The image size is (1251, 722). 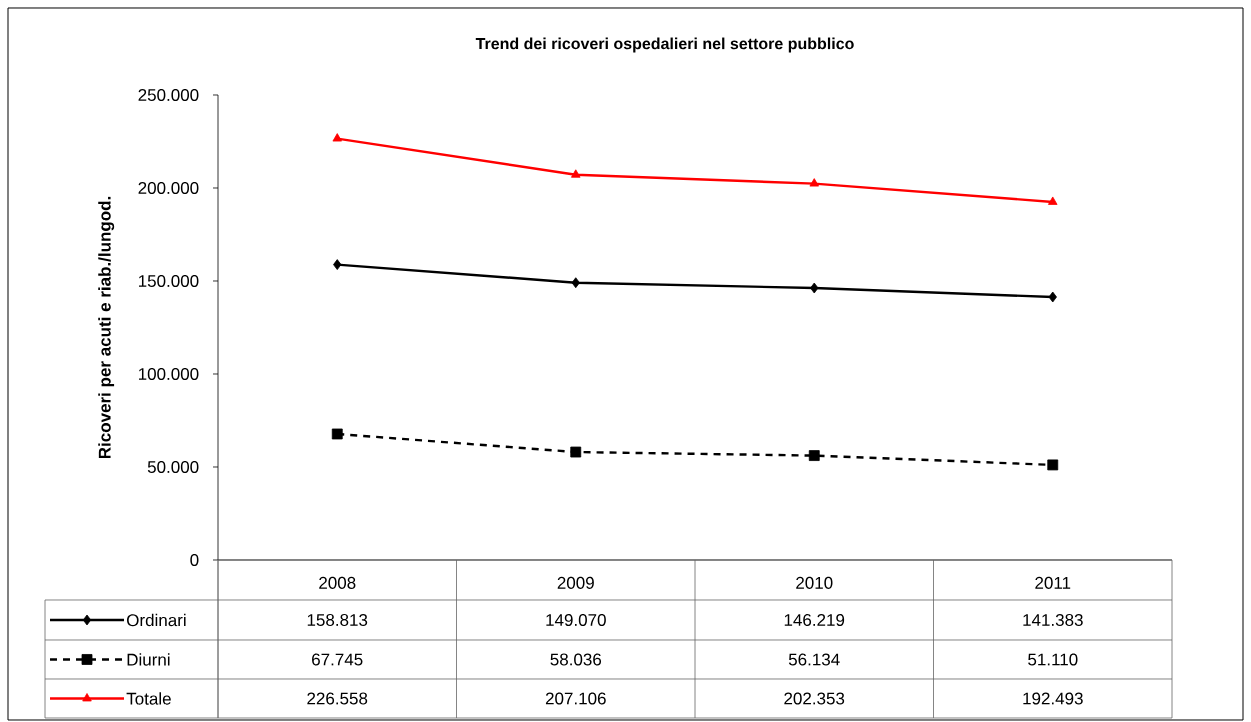 I want to click on data-label: 67.745, so click(x=337, y=659).